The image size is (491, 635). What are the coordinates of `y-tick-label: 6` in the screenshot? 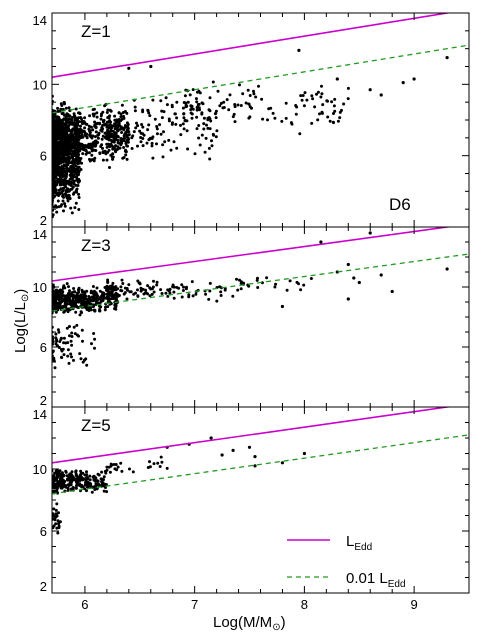 It's located at (43, 531).